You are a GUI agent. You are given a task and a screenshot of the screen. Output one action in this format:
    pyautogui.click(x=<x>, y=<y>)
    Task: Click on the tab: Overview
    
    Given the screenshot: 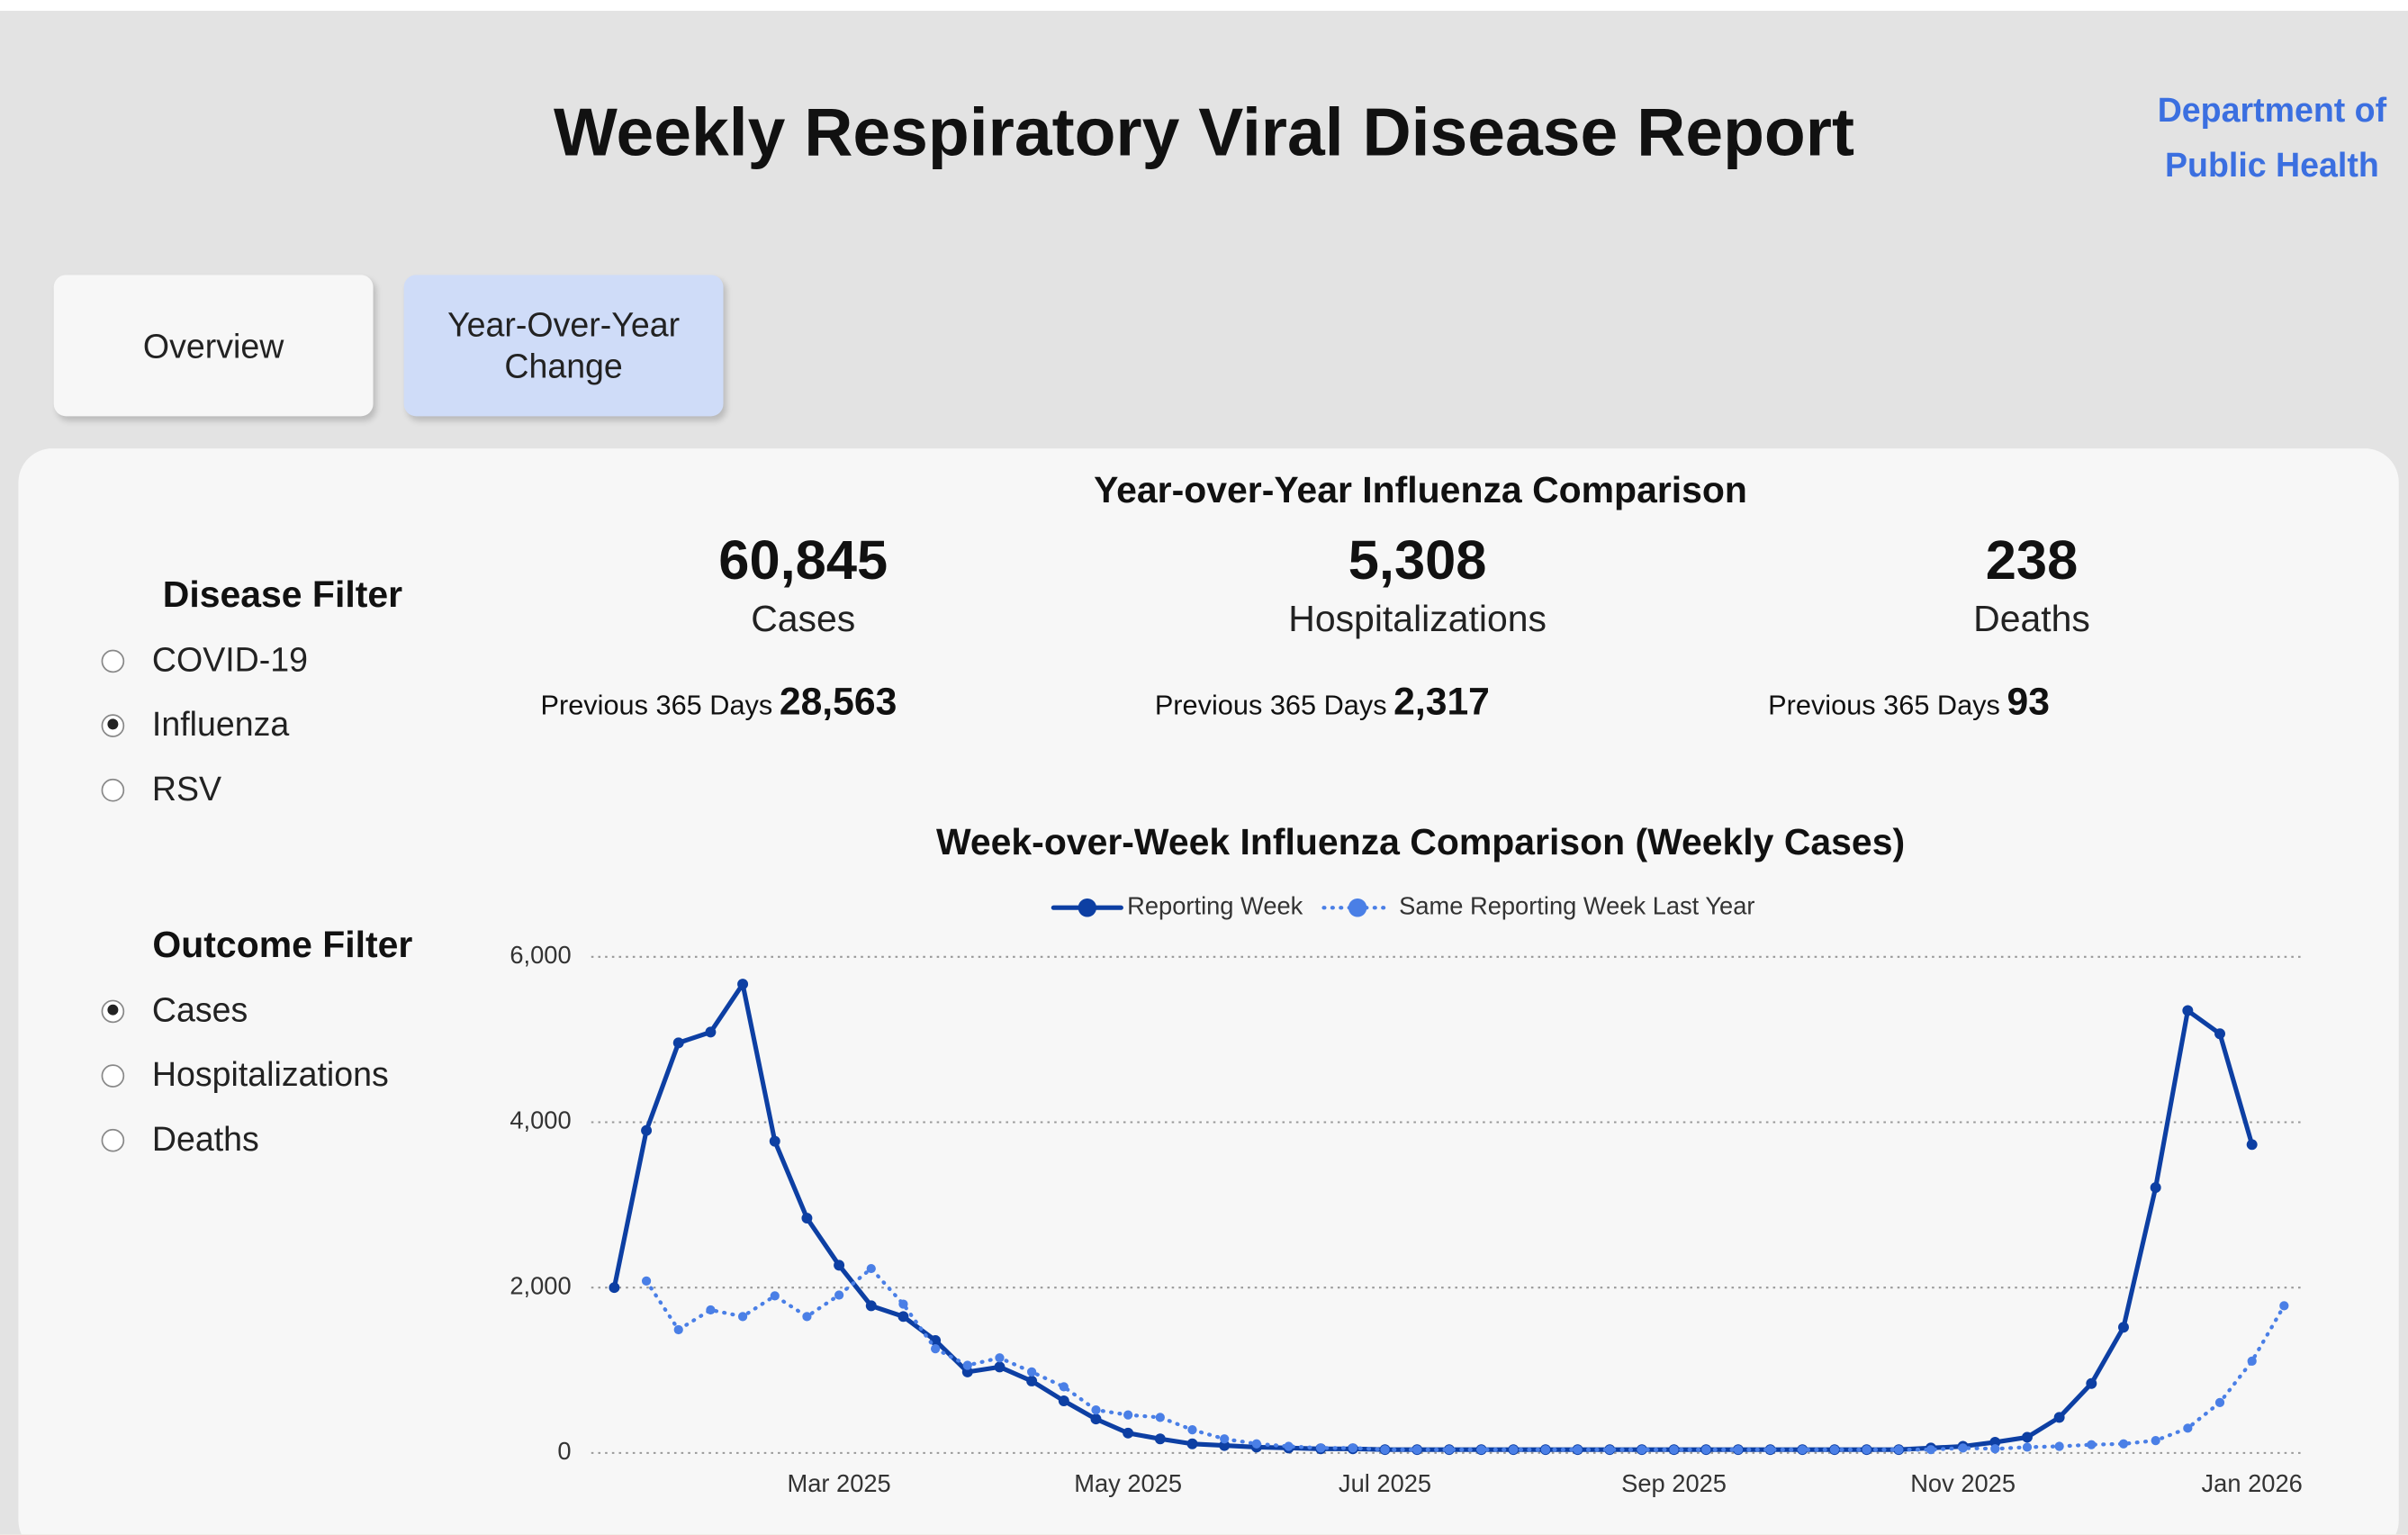 What is the action you would take?
    pyautogui.click(x=214, y=346)
    